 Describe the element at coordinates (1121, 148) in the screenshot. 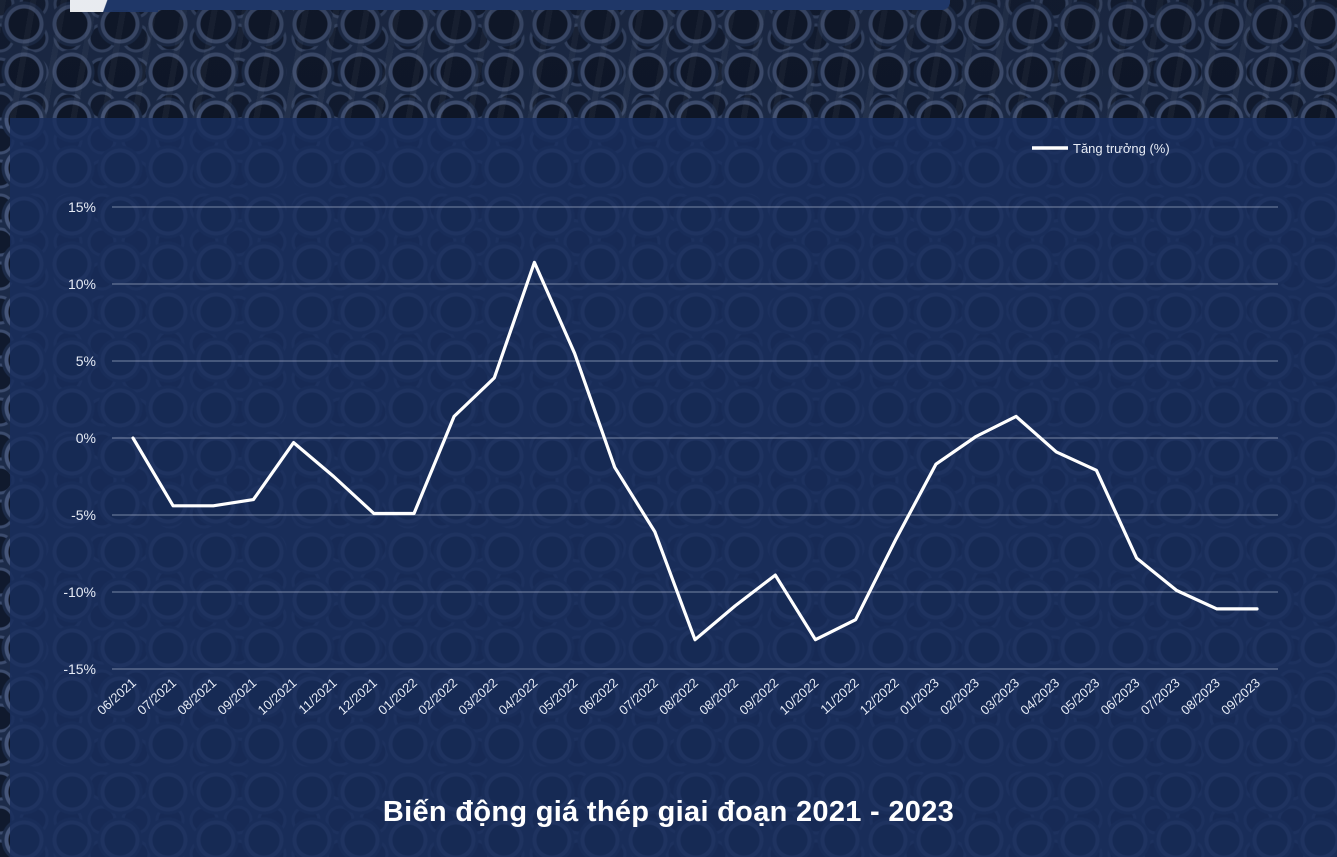

I see `legend-label: Tăng trưởng (%)` at that location.